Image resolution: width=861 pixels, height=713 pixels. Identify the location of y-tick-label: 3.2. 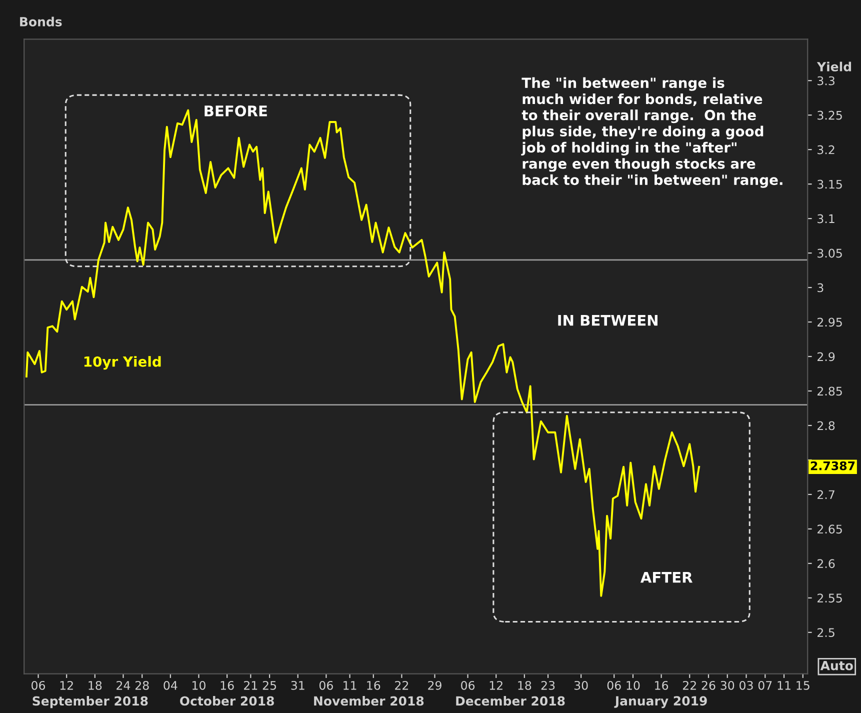
(826, 149).